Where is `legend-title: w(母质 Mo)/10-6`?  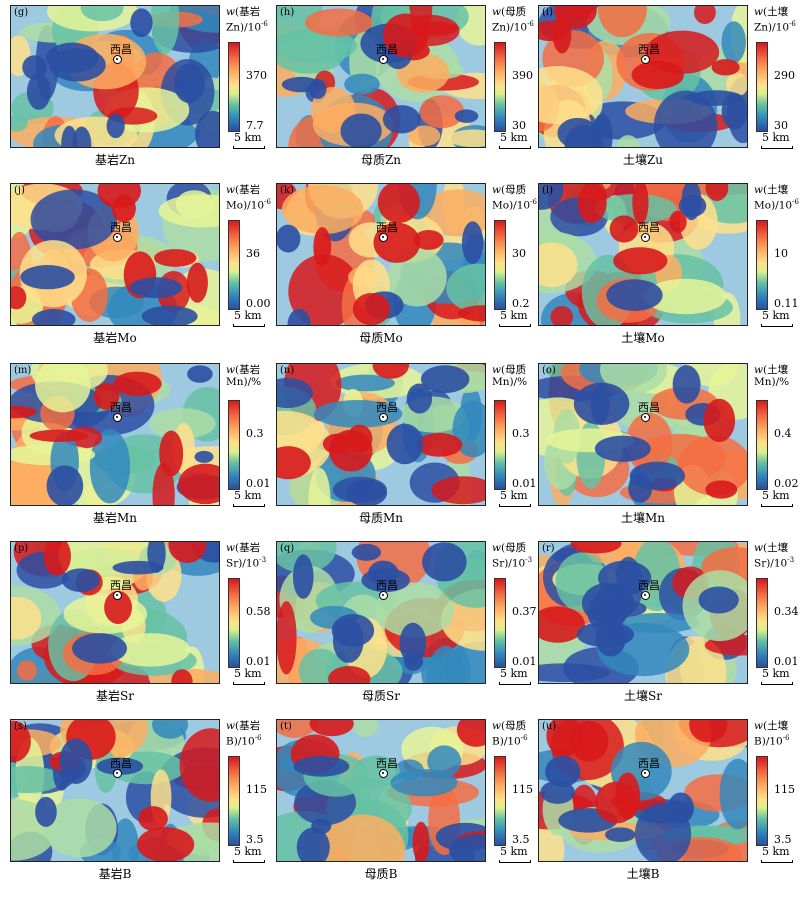 legend-title: w(母质 Mo)/10-6 is located at coordinates (514, 198).